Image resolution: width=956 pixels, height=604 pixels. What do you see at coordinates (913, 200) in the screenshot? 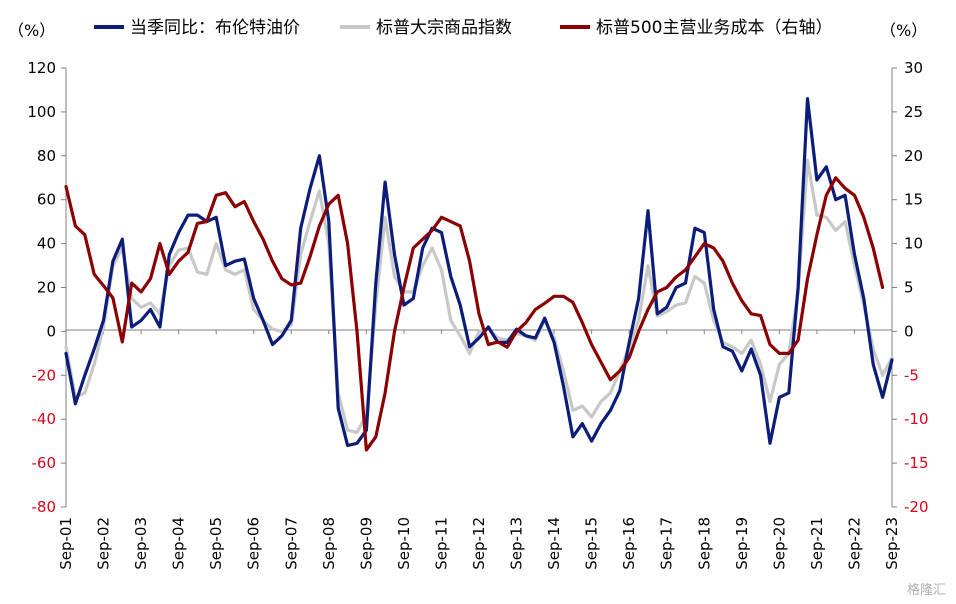
I see `right-tick-label: 15` at bounding box center [913, 200].